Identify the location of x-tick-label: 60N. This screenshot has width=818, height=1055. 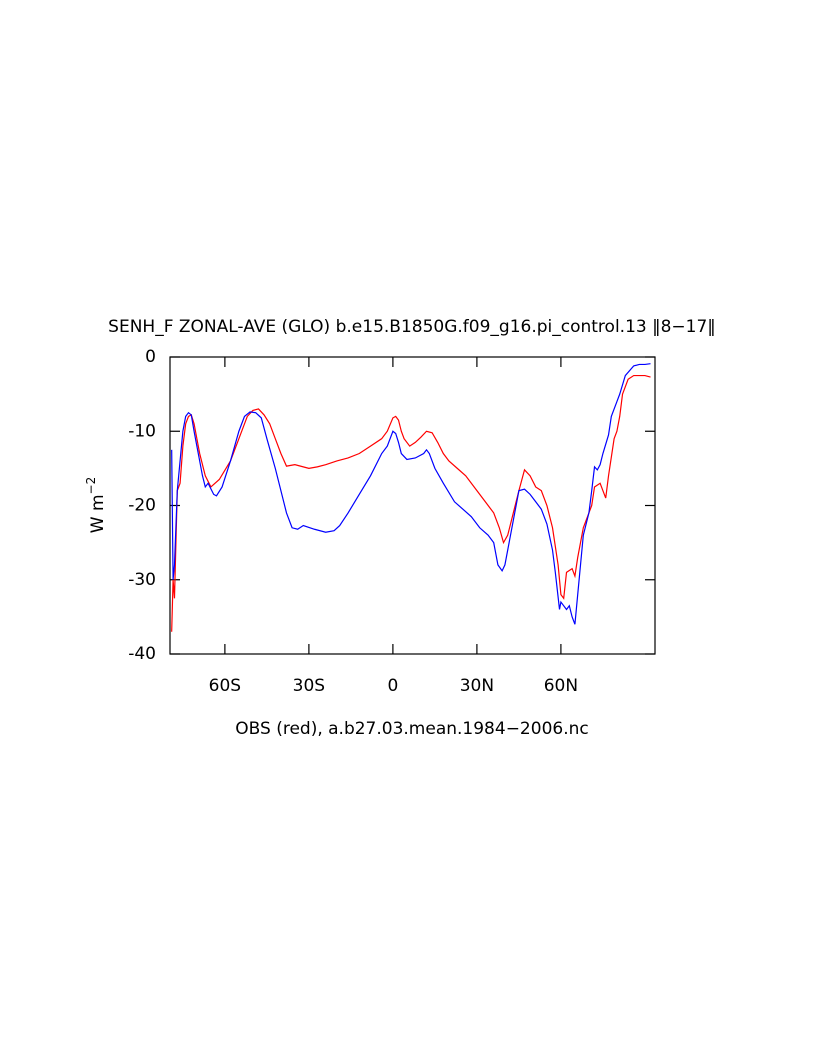
(561, 686).